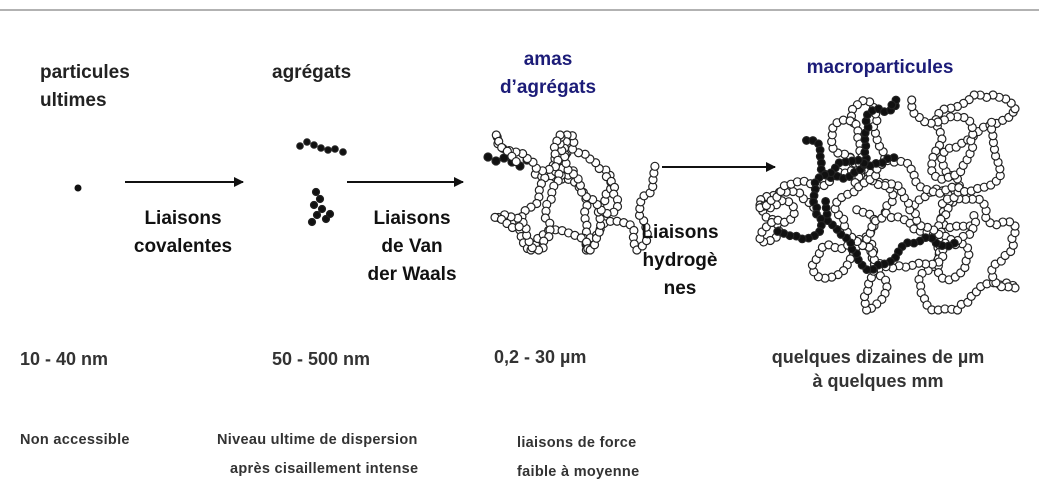  Describe the element at coordinates (878, 357) in the screenshot. I see `stage-size: quelques dizaines de µm` at that location.